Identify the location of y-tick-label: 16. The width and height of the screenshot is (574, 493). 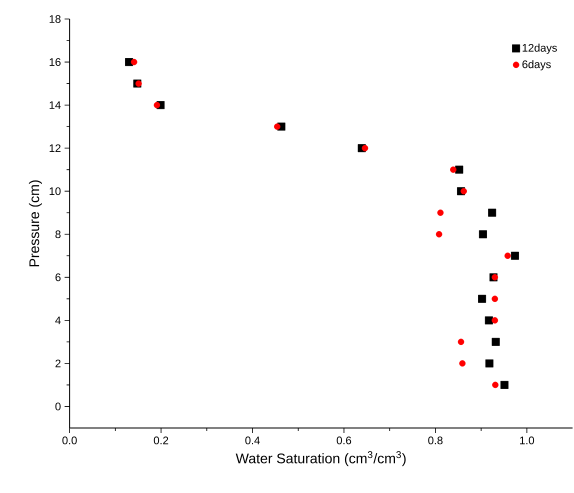
(55, 62).